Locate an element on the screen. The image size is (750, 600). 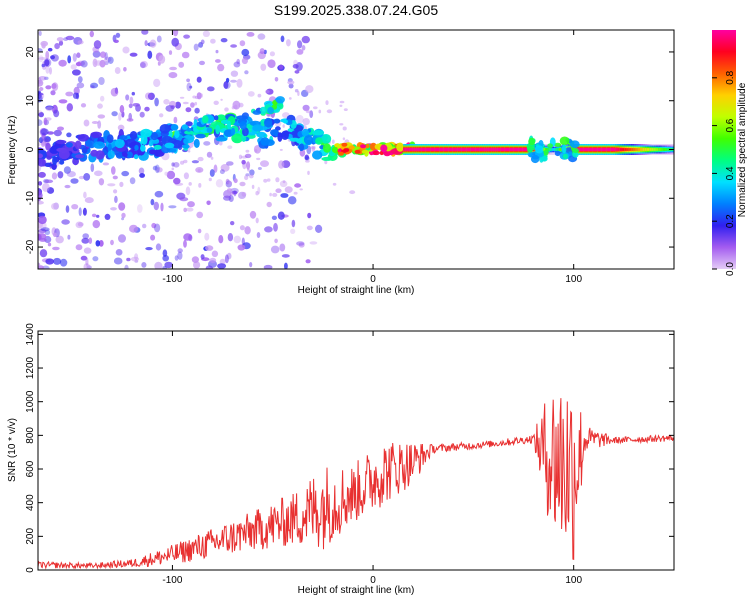
tick-label: 1200 is located at coordinates (30, 367).